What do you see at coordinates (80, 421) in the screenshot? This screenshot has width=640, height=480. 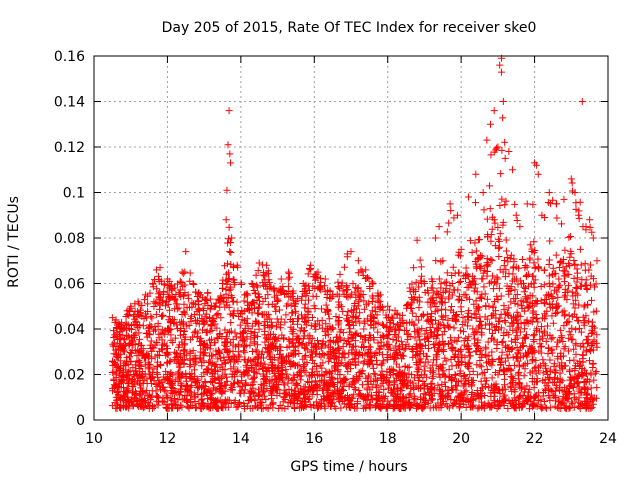 I see `y-tick-label: 0` at bounding box center [80, 421].